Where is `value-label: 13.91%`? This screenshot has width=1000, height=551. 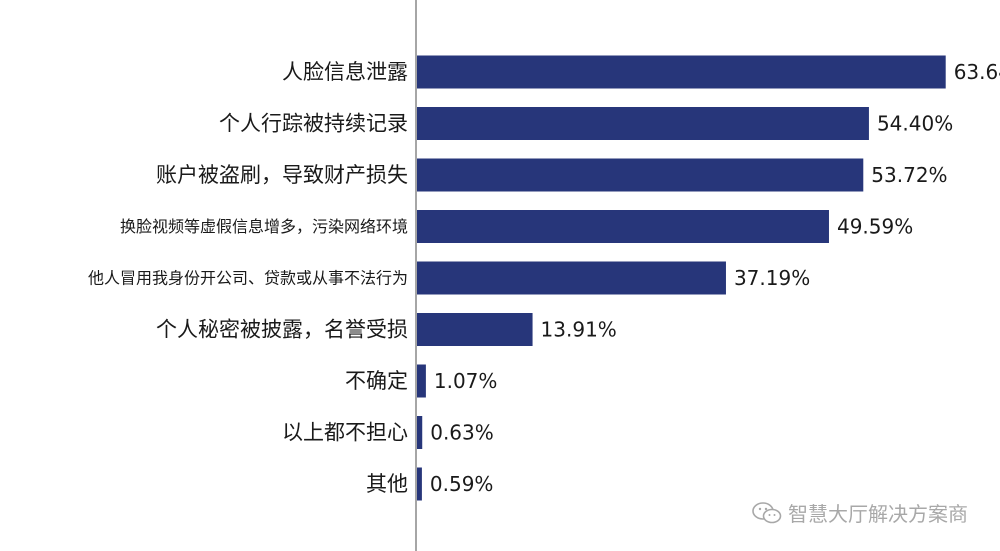
value-label: 13.91% is located at coordinates (579, 330).